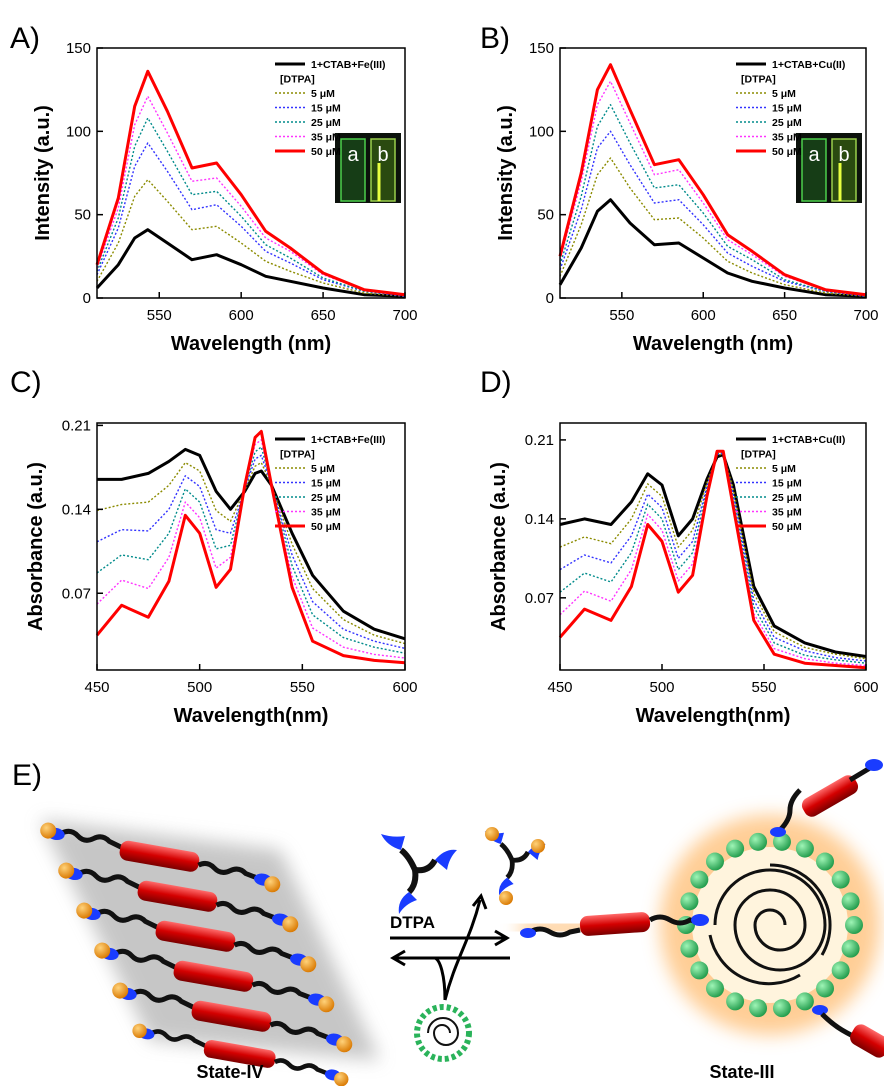 The height and width of the screenshot is (1086, 884). I want to click on rod-left, so click(614, 925).